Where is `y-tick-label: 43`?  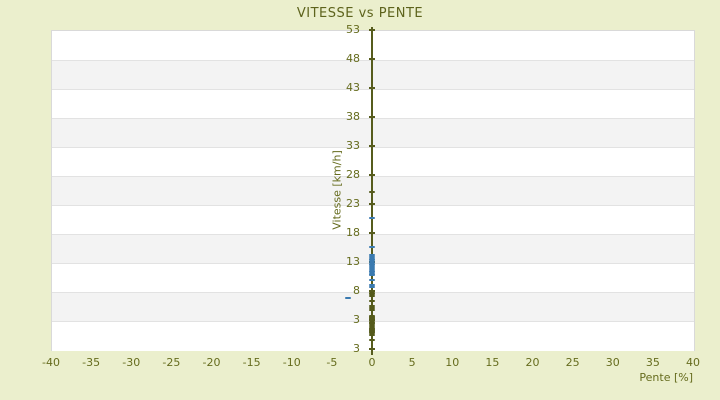
y-tick-label: 43 is located at coordinates (353, 87).